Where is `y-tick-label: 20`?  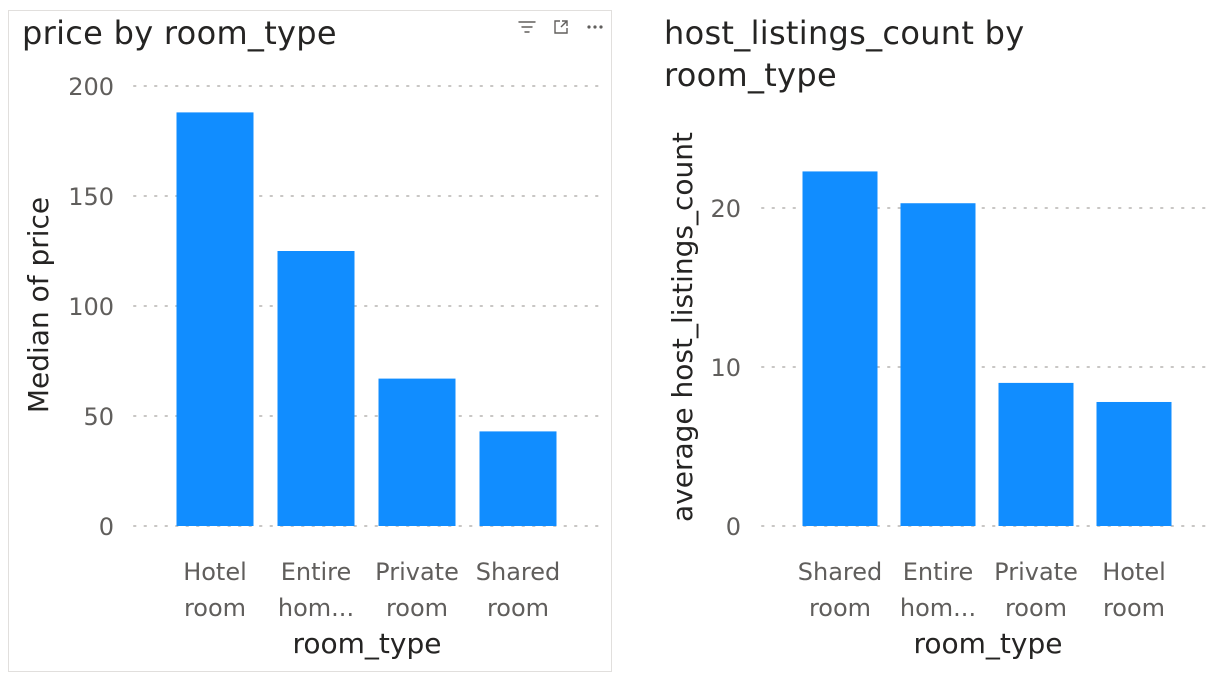 y-tick-label: 20 is located at coordinates (725, 209).